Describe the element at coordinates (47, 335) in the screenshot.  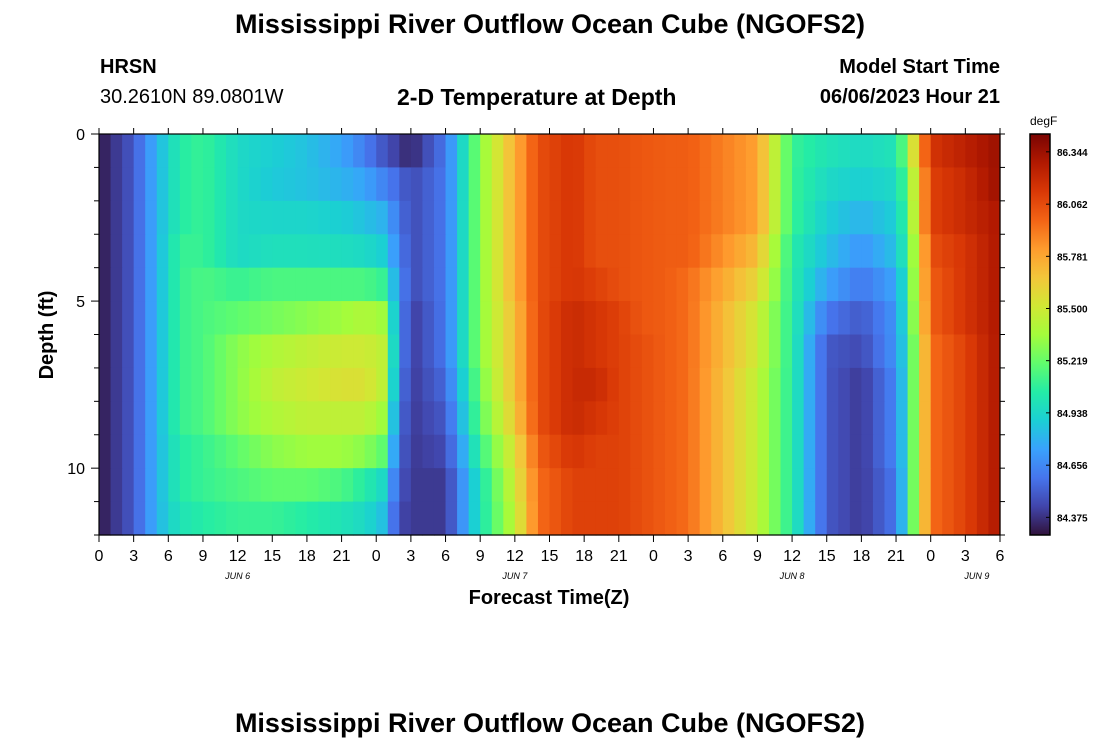
I see `y-axis-label: Depth (ft)` at that location.